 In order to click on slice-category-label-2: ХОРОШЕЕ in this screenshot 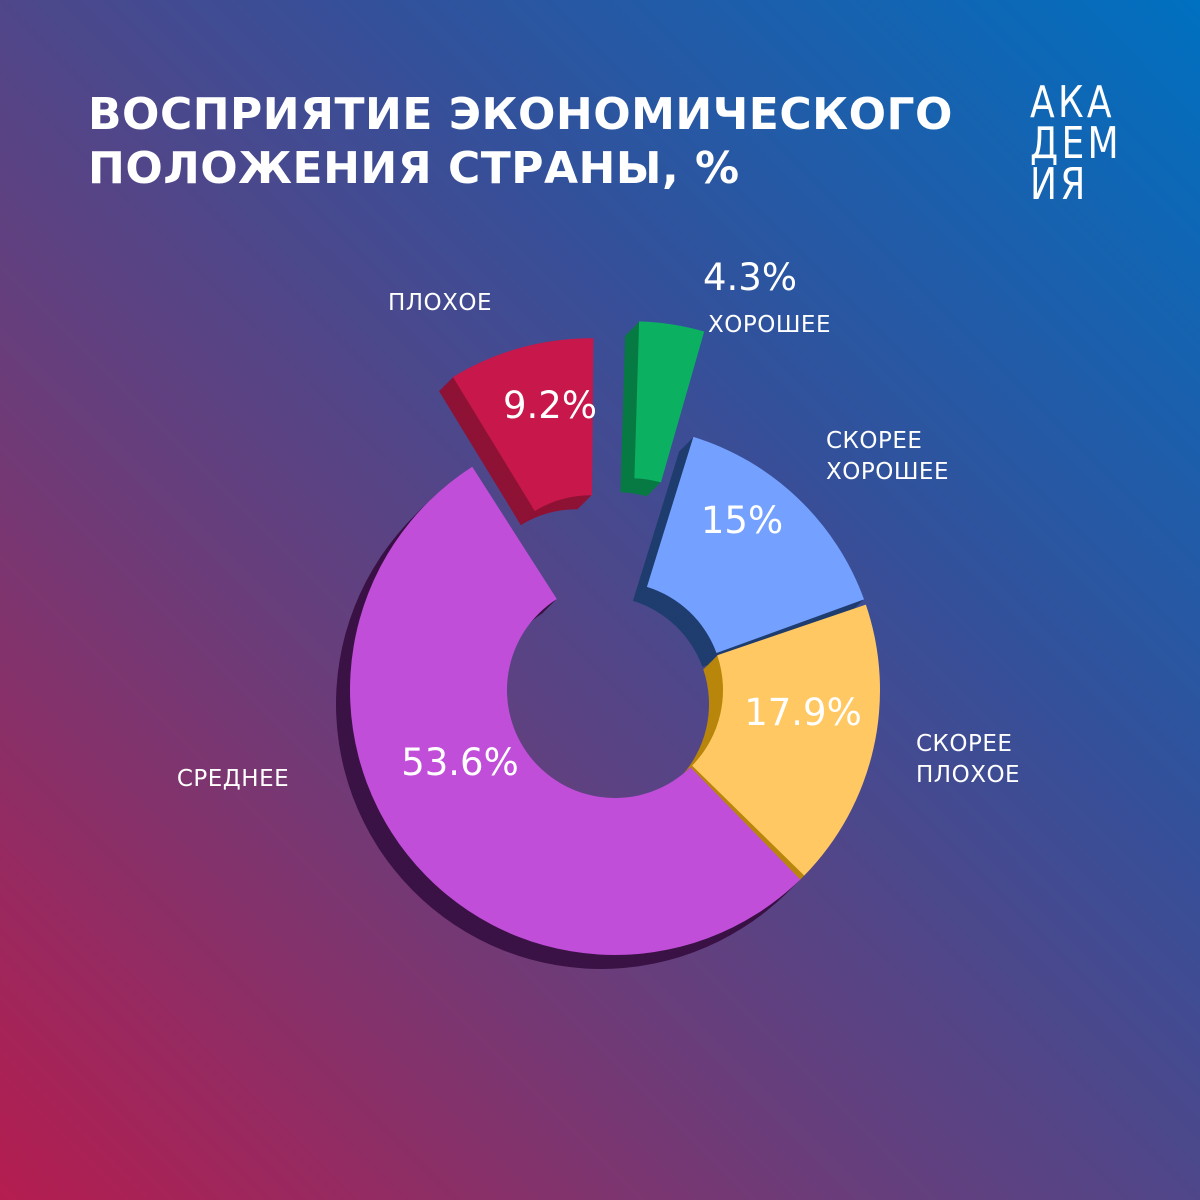, I will do `click(887, 472)`.